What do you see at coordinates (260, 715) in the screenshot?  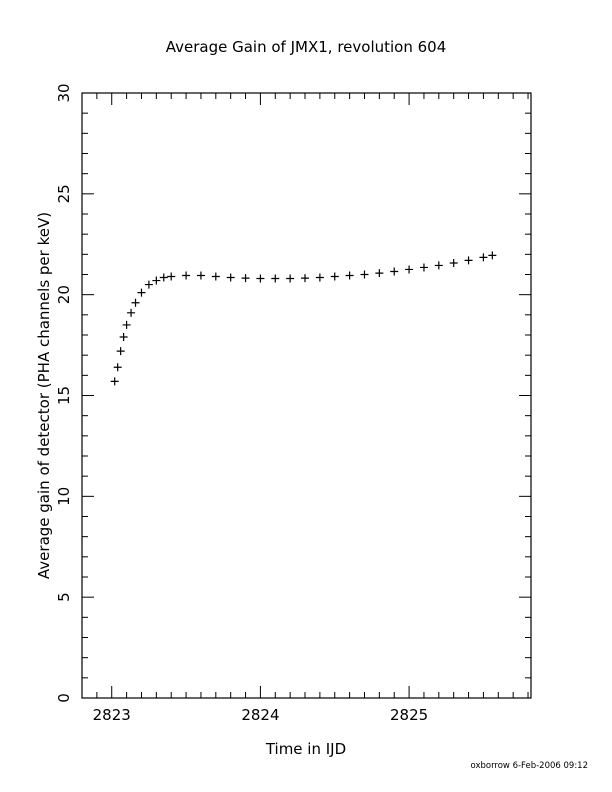 I see `x-tick-label: 2824` at bounding box center [260, 715].